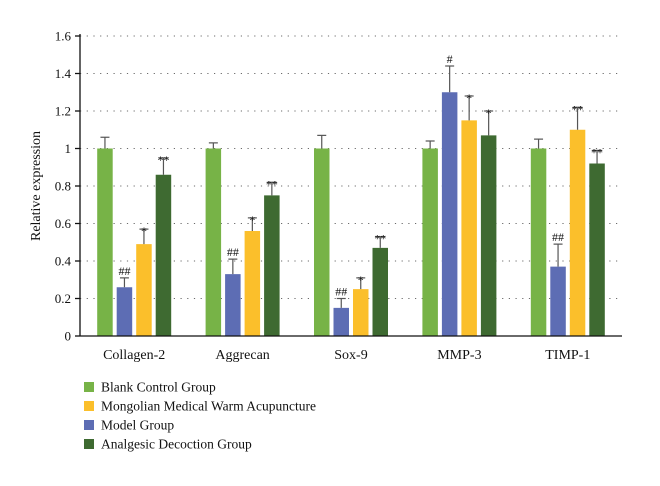 The image size is (660, 486). What do you see at coordinates (68, 148) in the screenshot?
I see `y-tick-label: 1` at bounding box center [68, 148].